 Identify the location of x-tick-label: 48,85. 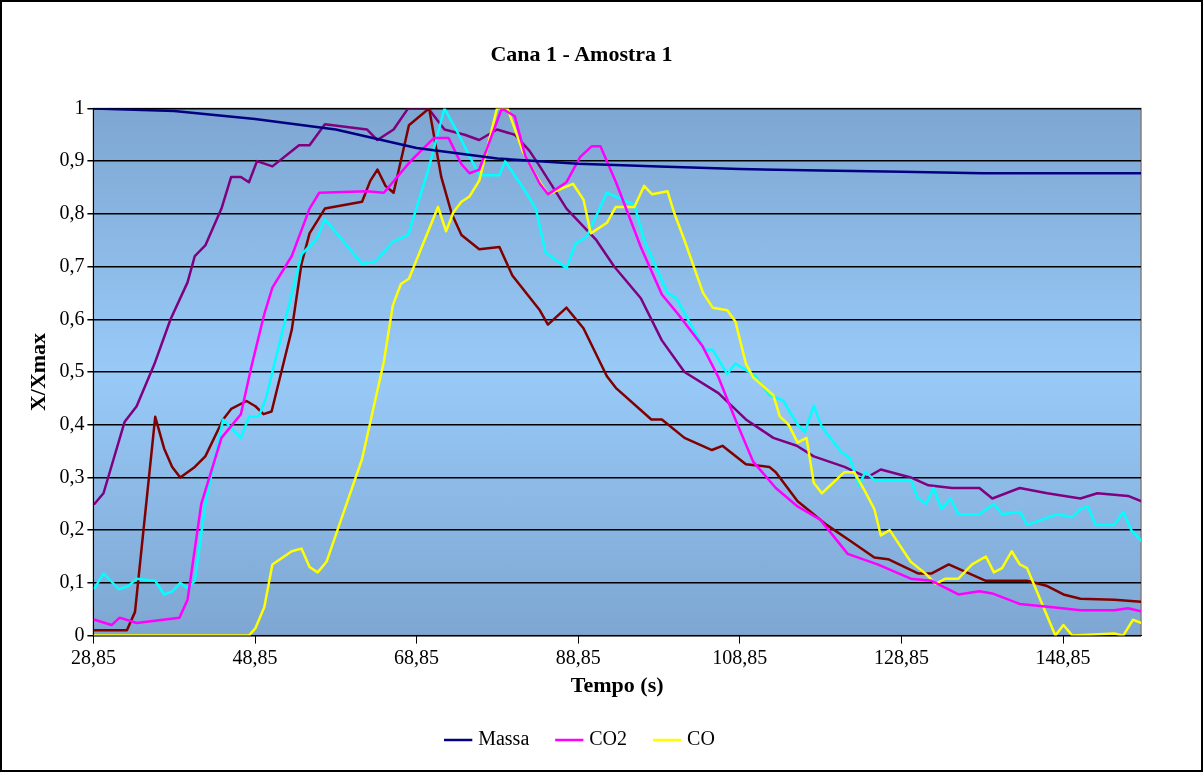
(255, 656).